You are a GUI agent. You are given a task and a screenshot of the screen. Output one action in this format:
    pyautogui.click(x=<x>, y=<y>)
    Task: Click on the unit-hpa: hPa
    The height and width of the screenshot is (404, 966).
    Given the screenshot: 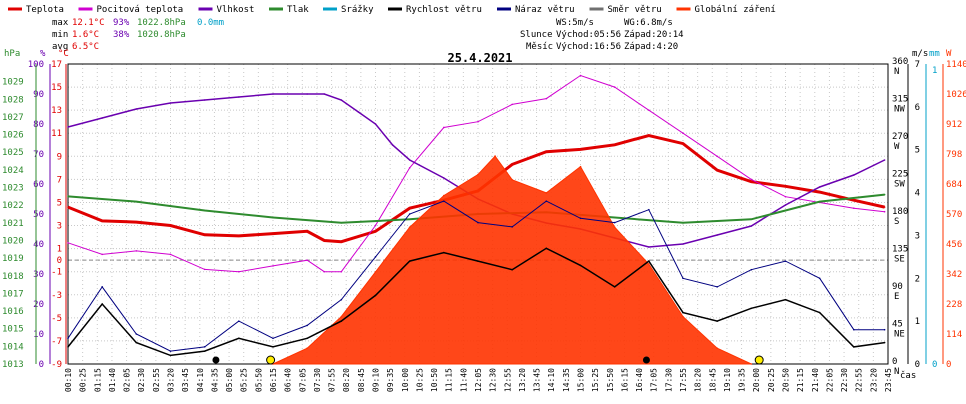 What is the action you would take?
    pyautogui.click(x=12, y=54)
    